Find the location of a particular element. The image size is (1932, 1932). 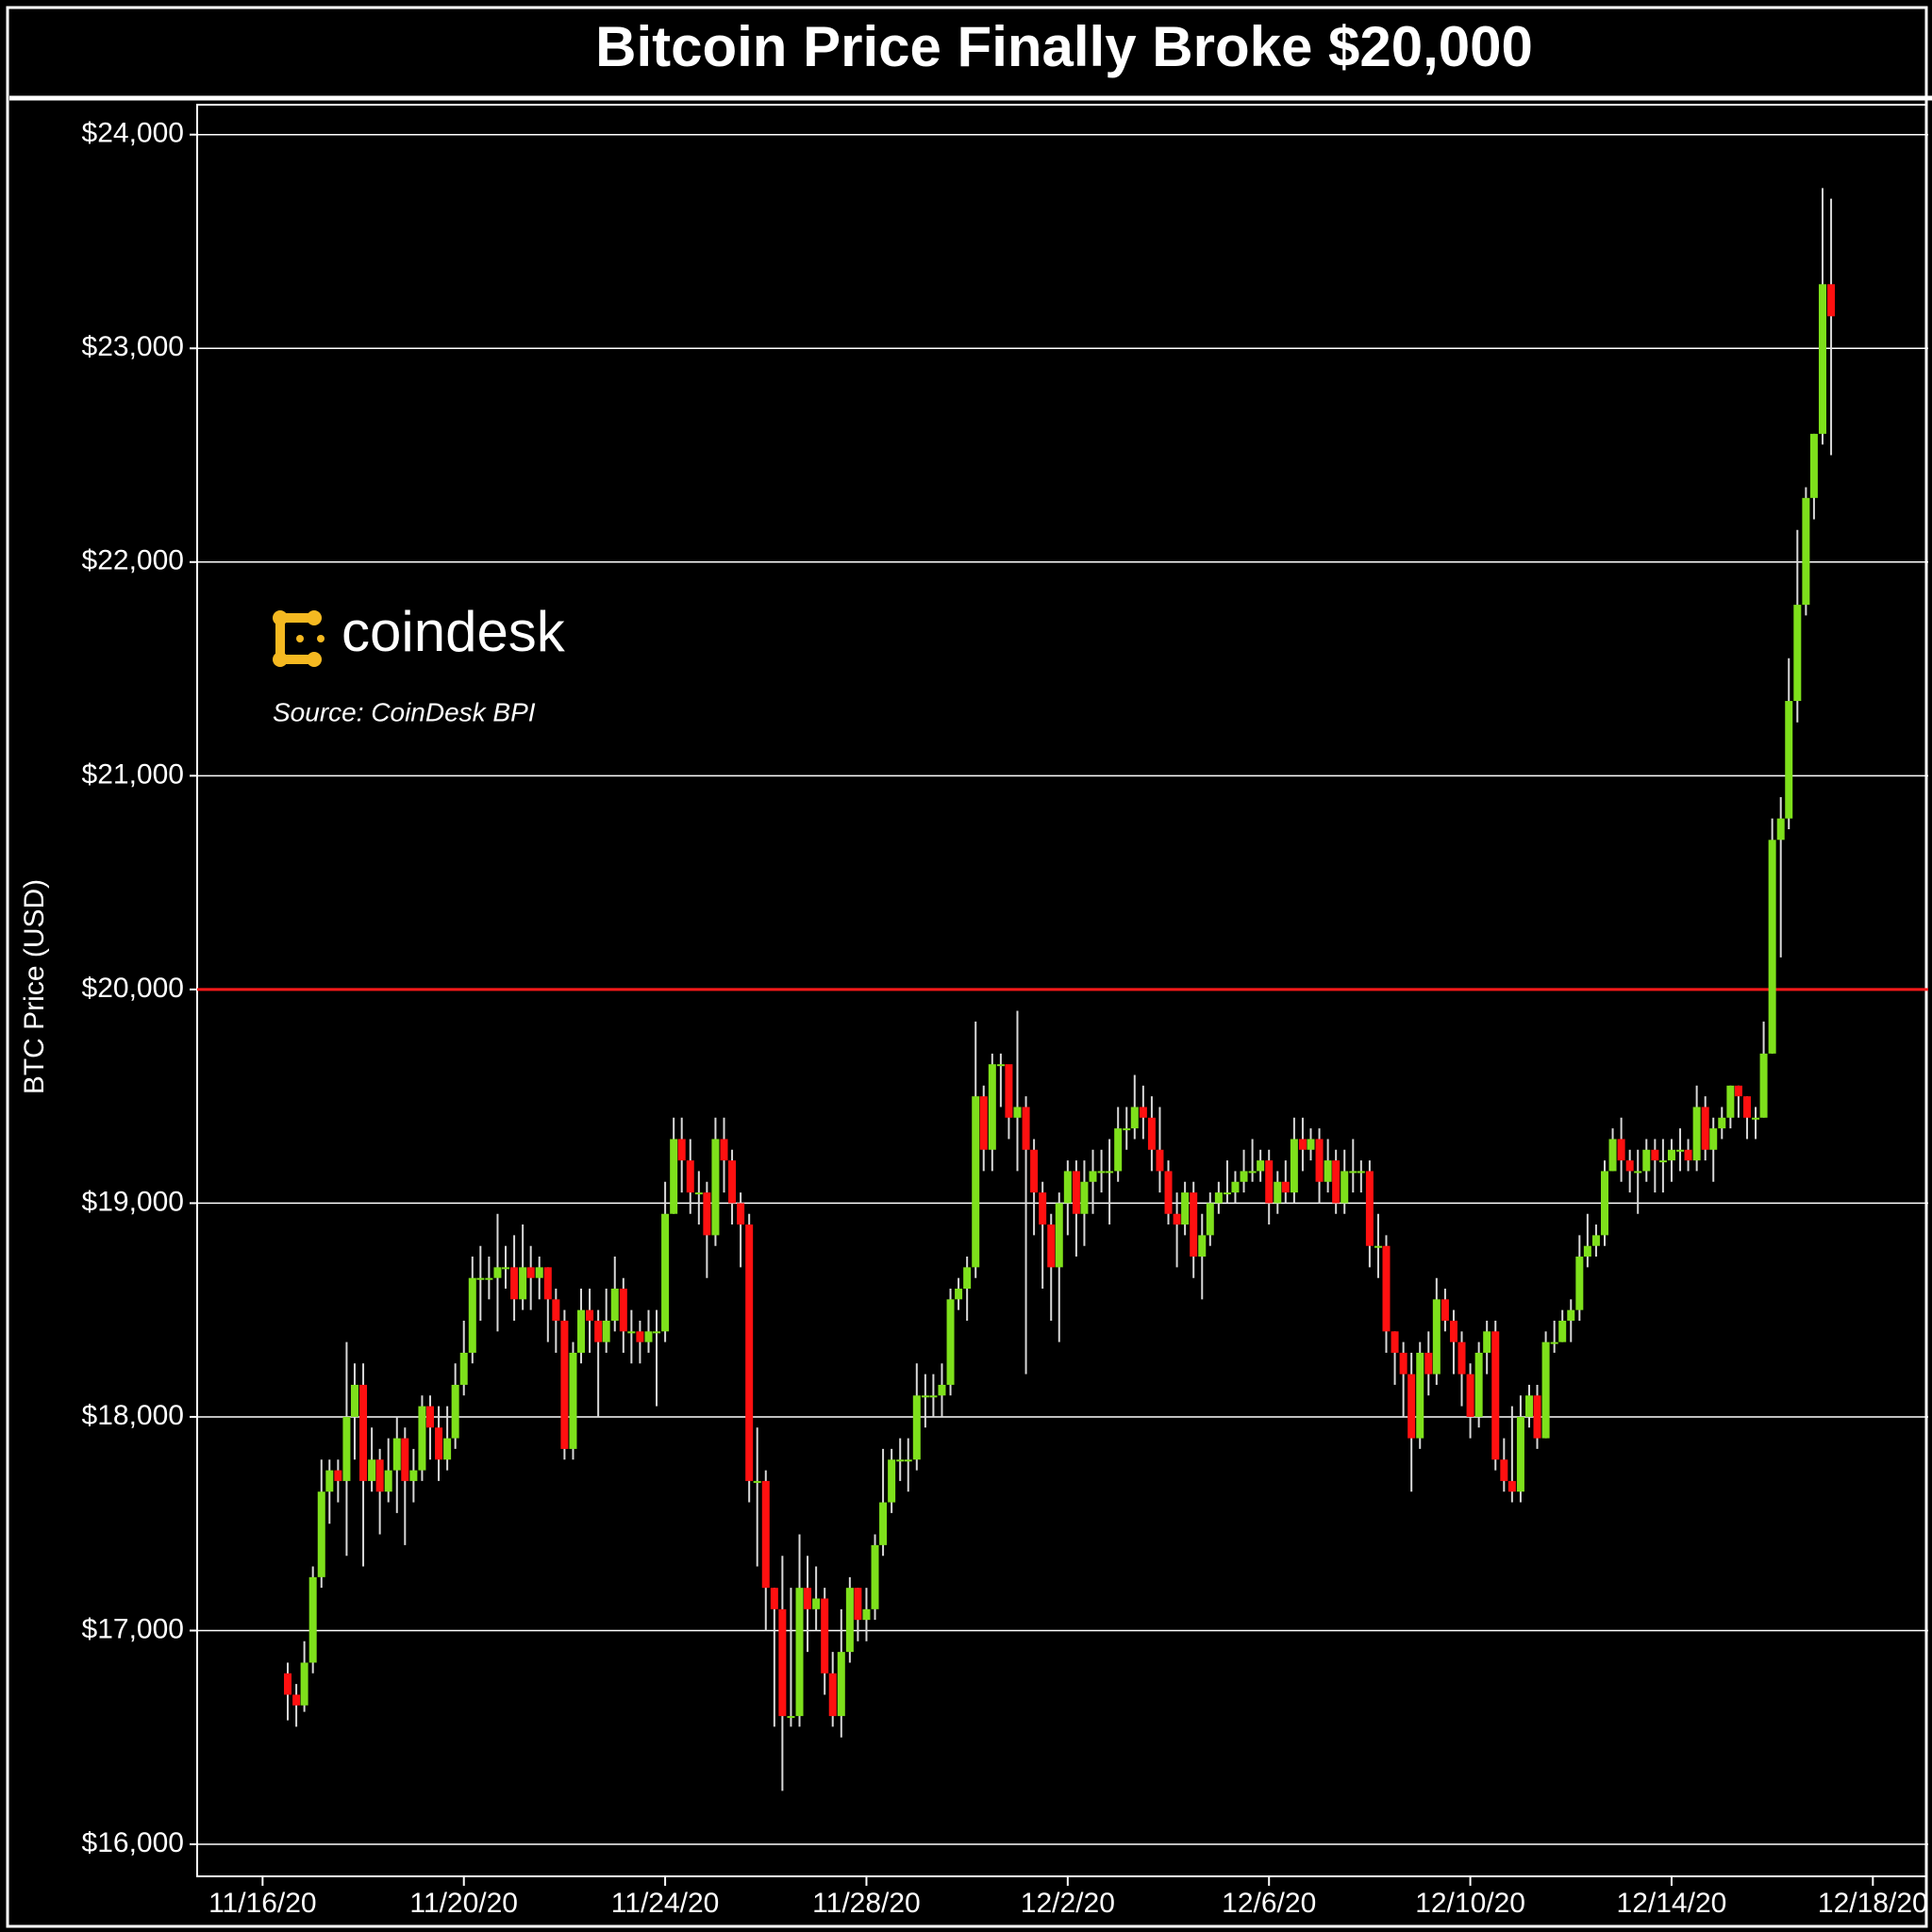

y-tick-label: $20,000 is located at coordinates (133, 989).